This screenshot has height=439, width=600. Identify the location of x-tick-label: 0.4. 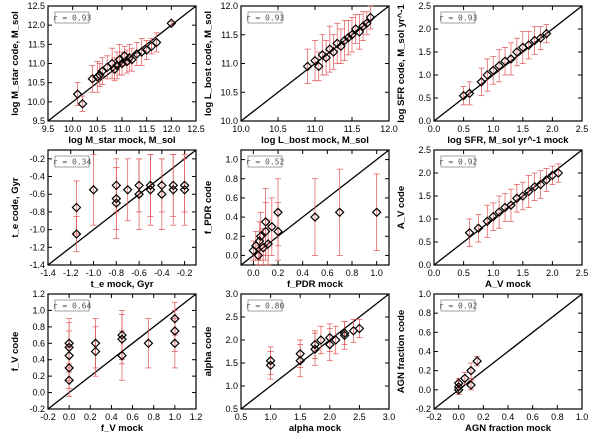
(302, 273).